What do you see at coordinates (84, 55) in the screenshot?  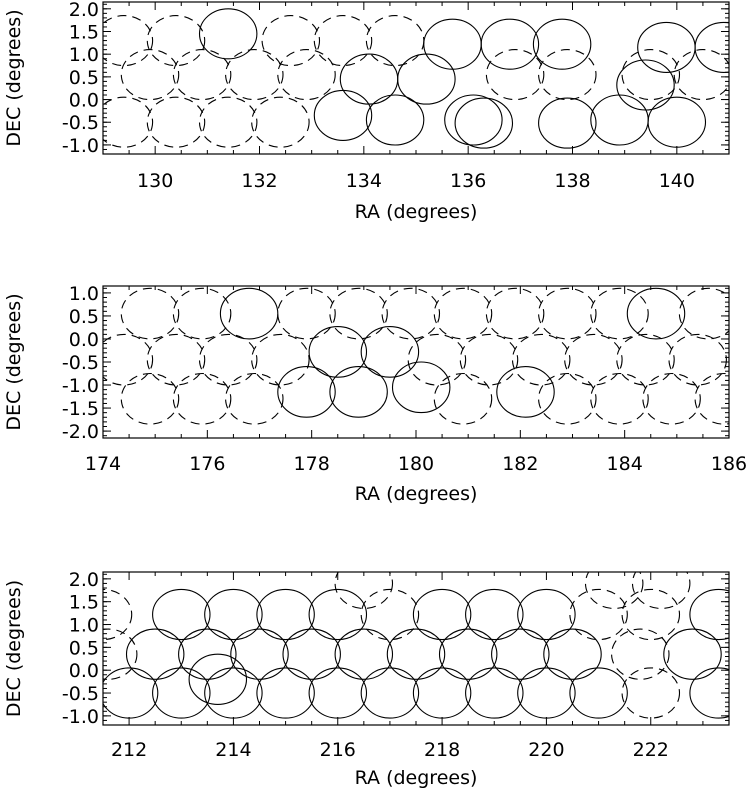 I see `y-tick-label: 1.0` at bounding box center [84, 55].